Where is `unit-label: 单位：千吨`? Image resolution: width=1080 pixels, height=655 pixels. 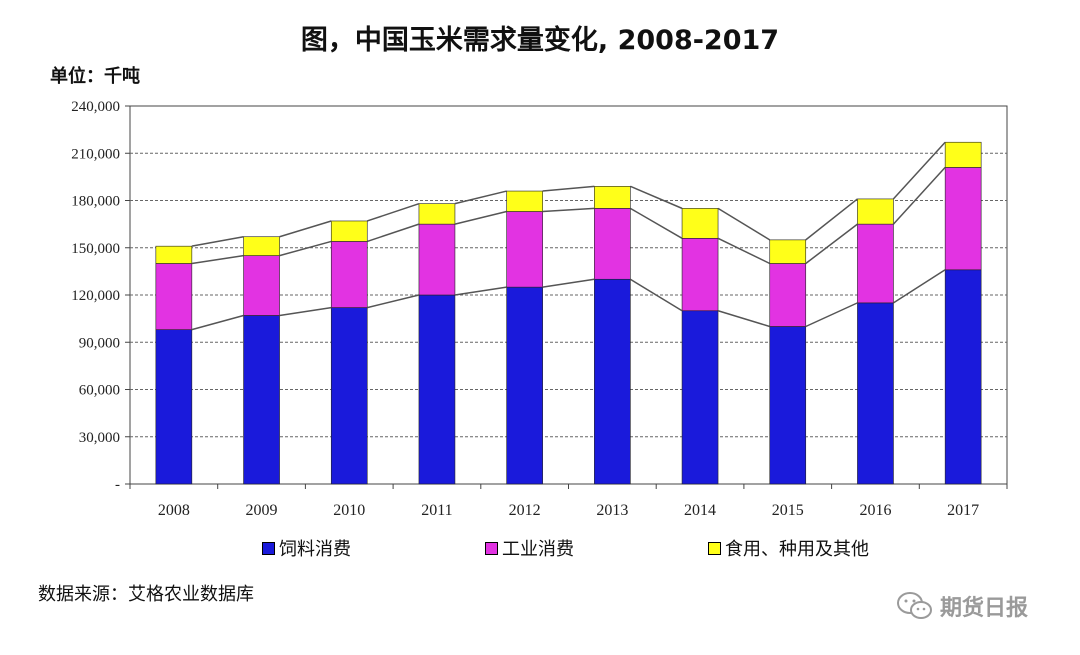
unit-label: 单位：千吨 is located at coordinates (95, 76).